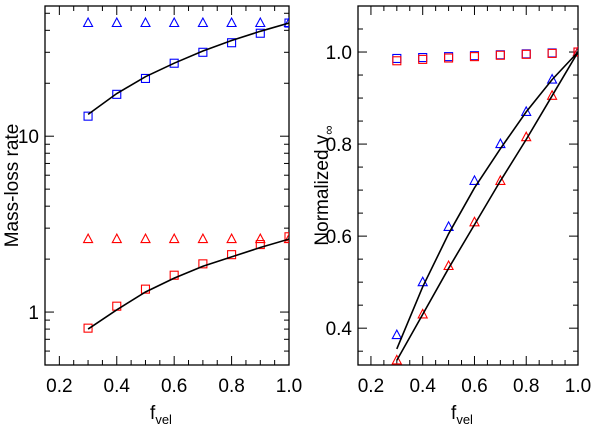  I want to click on y-axis-label-main: Mass-loss rate, so click(12, 186).